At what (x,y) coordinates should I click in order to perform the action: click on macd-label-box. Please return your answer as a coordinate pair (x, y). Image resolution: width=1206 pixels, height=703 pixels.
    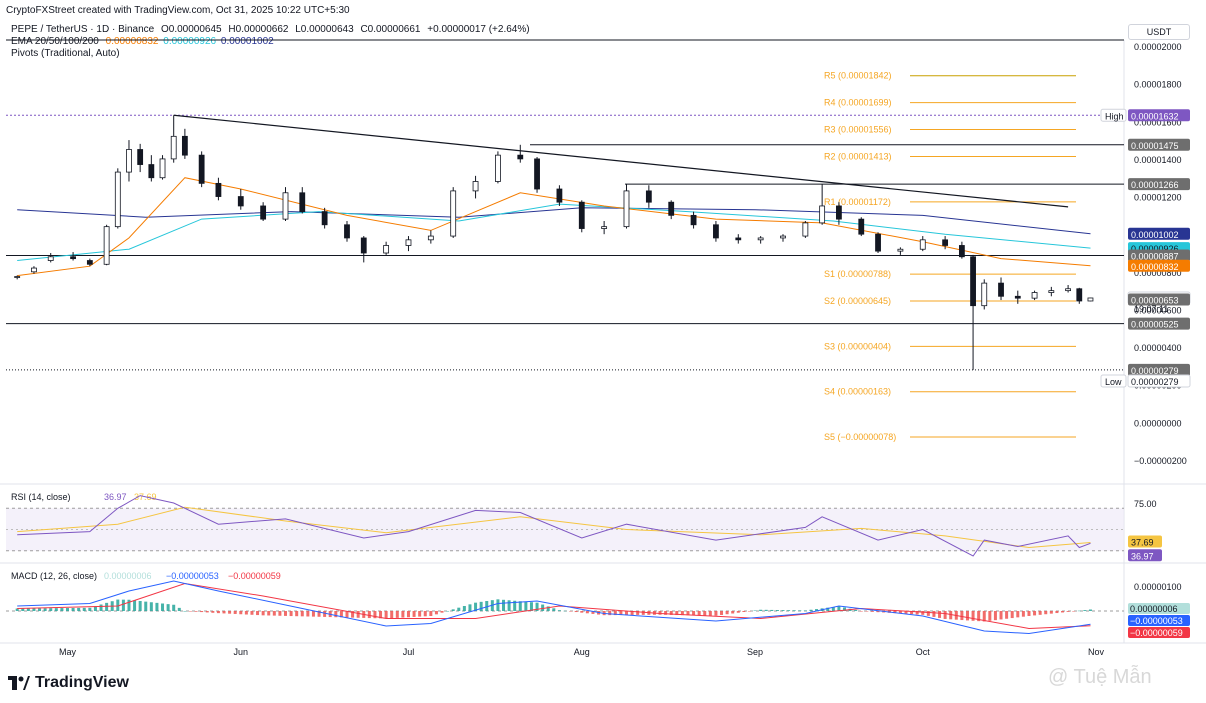
    Looking at the image, I should click on (1159, 620).